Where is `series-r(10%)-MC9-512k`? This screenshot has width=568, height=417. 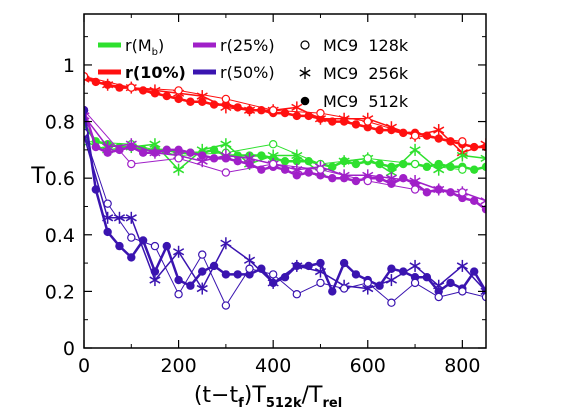 series-r(10%)-MC9-512k is located at coordinates (285, 112).